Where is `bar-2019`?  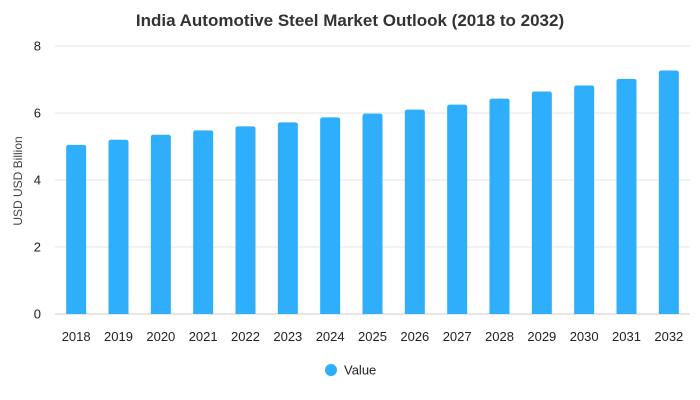 bar-2019 is located at coordinates (118, 226).